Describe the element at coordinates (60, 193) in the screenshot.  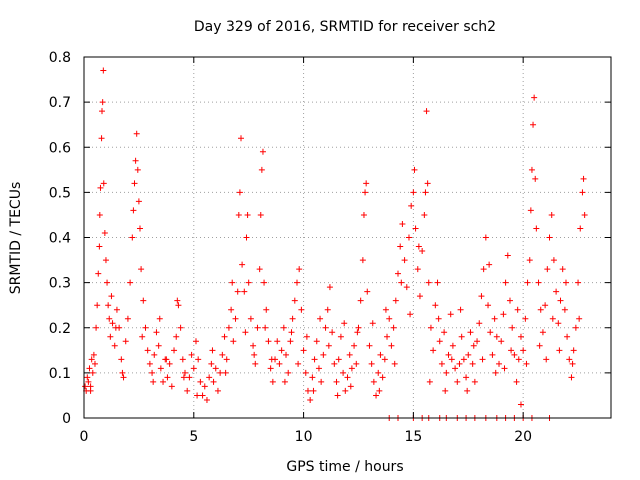
I see `y-tick-label: 0.5` at that location.